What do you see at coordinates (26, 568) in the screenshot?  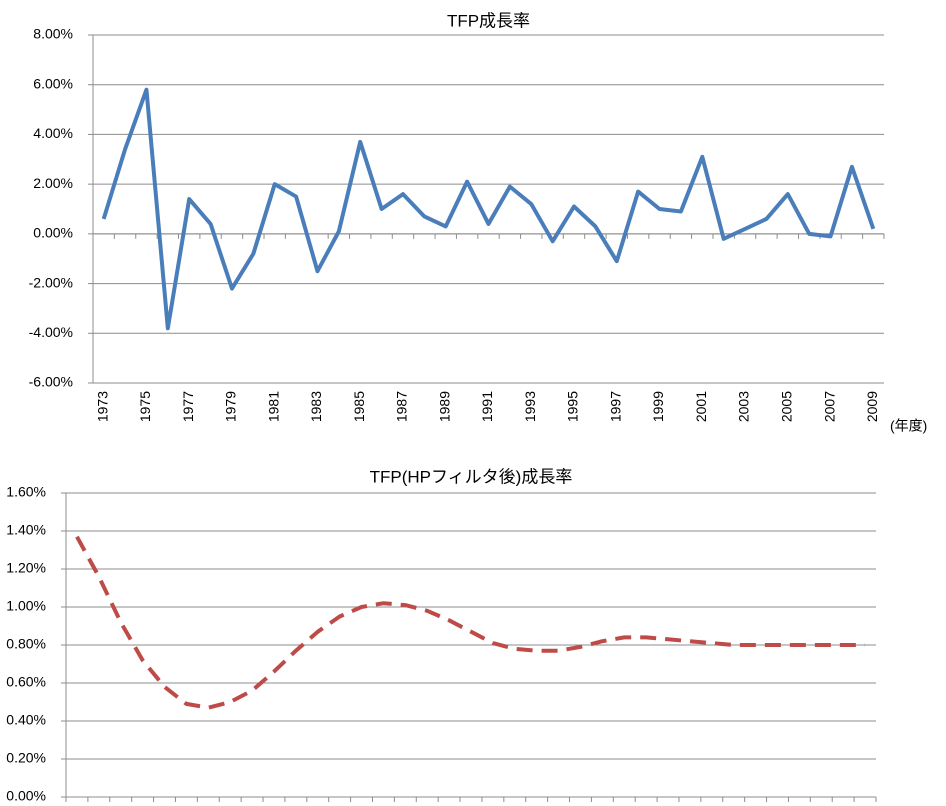 I see `y-tick-label: 1.20%` at bounding box center [26, 568].